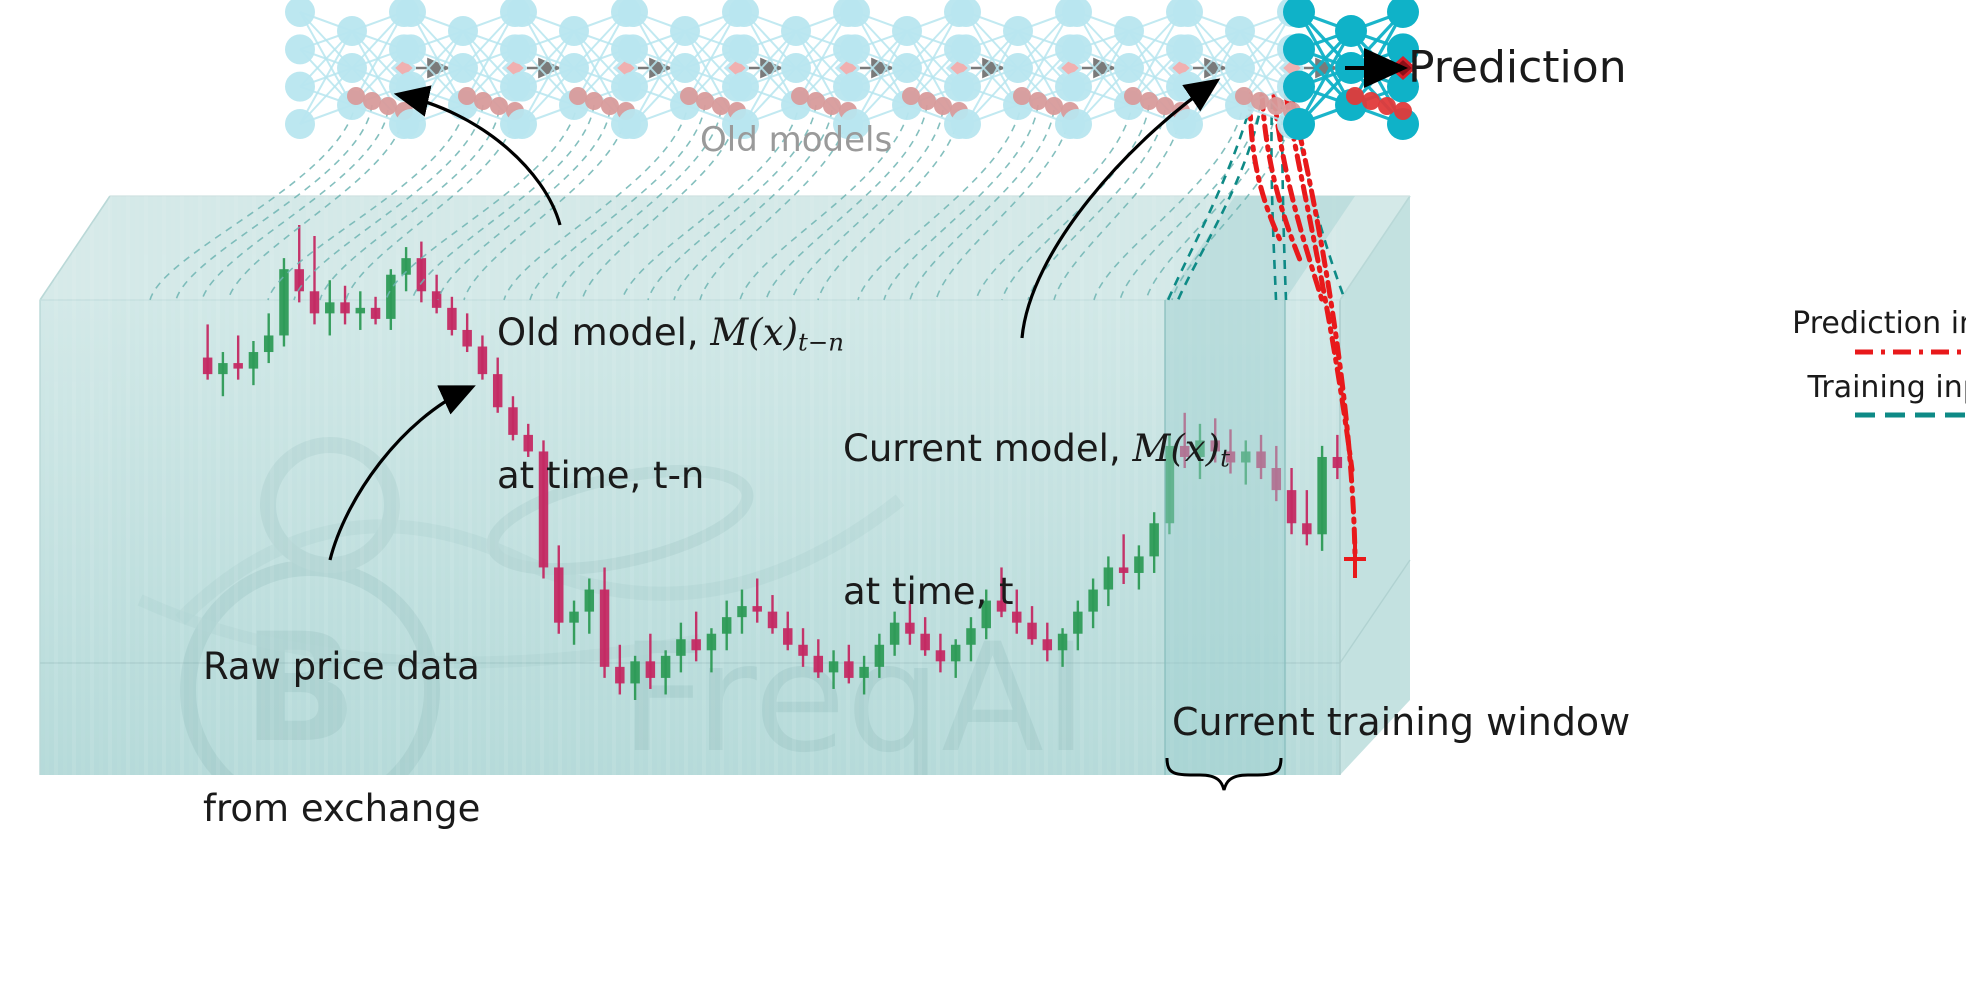  What do you see at coordinates (342, 808) in the screenshot?
I see `raw-price-line2: from exchange` at bounding box center [342, 808].